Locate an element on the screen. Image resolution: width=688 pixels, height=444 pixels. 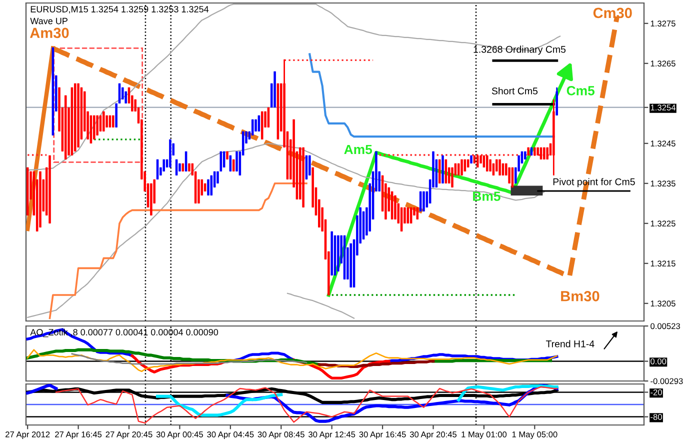
y-tick-label: -0.00293 is located at coordinates (666, 381).